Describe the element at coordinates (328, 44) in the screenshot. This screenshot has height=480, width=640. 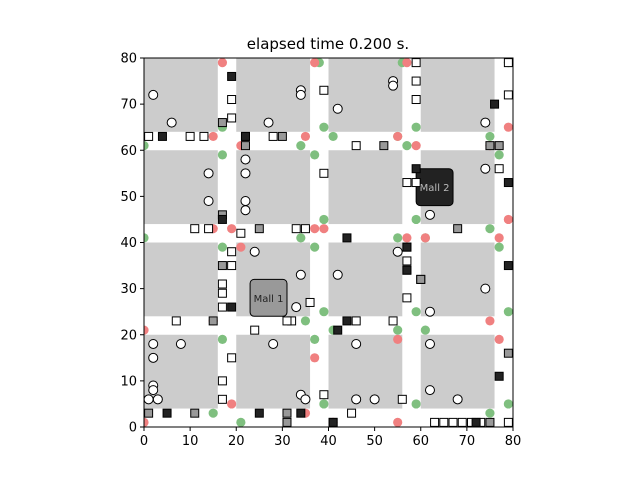
I see `chart-title: elapsed time 0.200 s.` at that location.